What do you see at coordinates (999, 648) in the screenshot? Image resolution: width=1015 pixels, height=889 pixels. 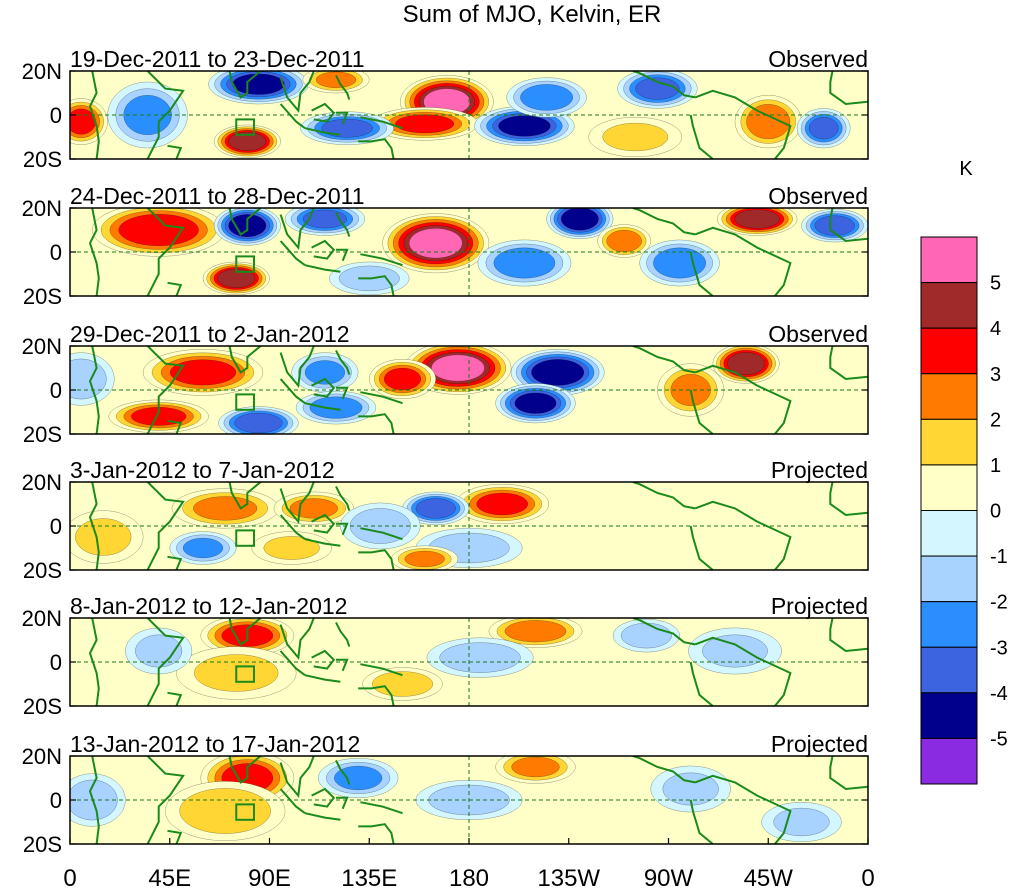 I see `colorbar-label: -3` at bounding box center [999, 648].